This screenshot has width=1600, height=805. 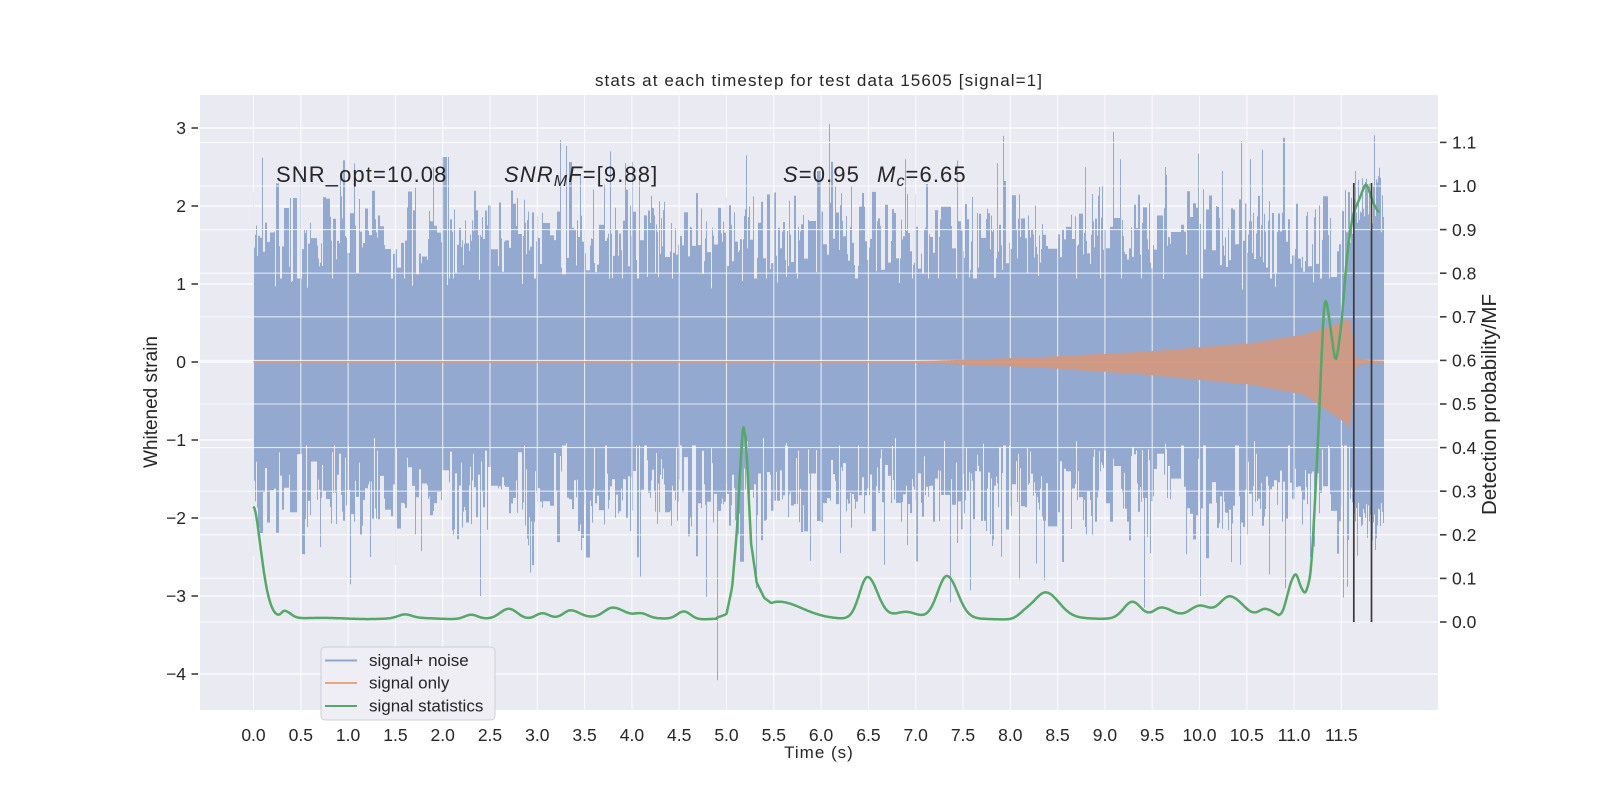 I want to click on svg-text: 5.5, so click(x=774, y=735).